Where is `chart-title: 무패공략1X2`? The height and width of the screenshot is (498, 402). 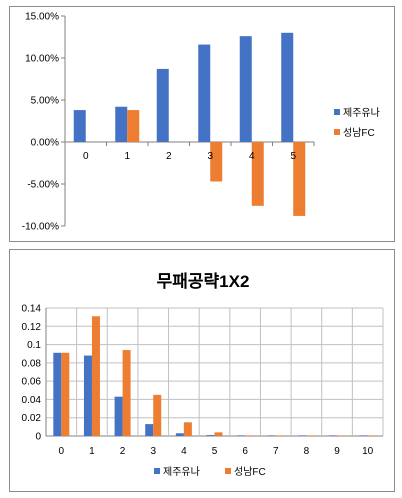
chart-title: 무패공략1X2 is located at coordinates (203, 281).